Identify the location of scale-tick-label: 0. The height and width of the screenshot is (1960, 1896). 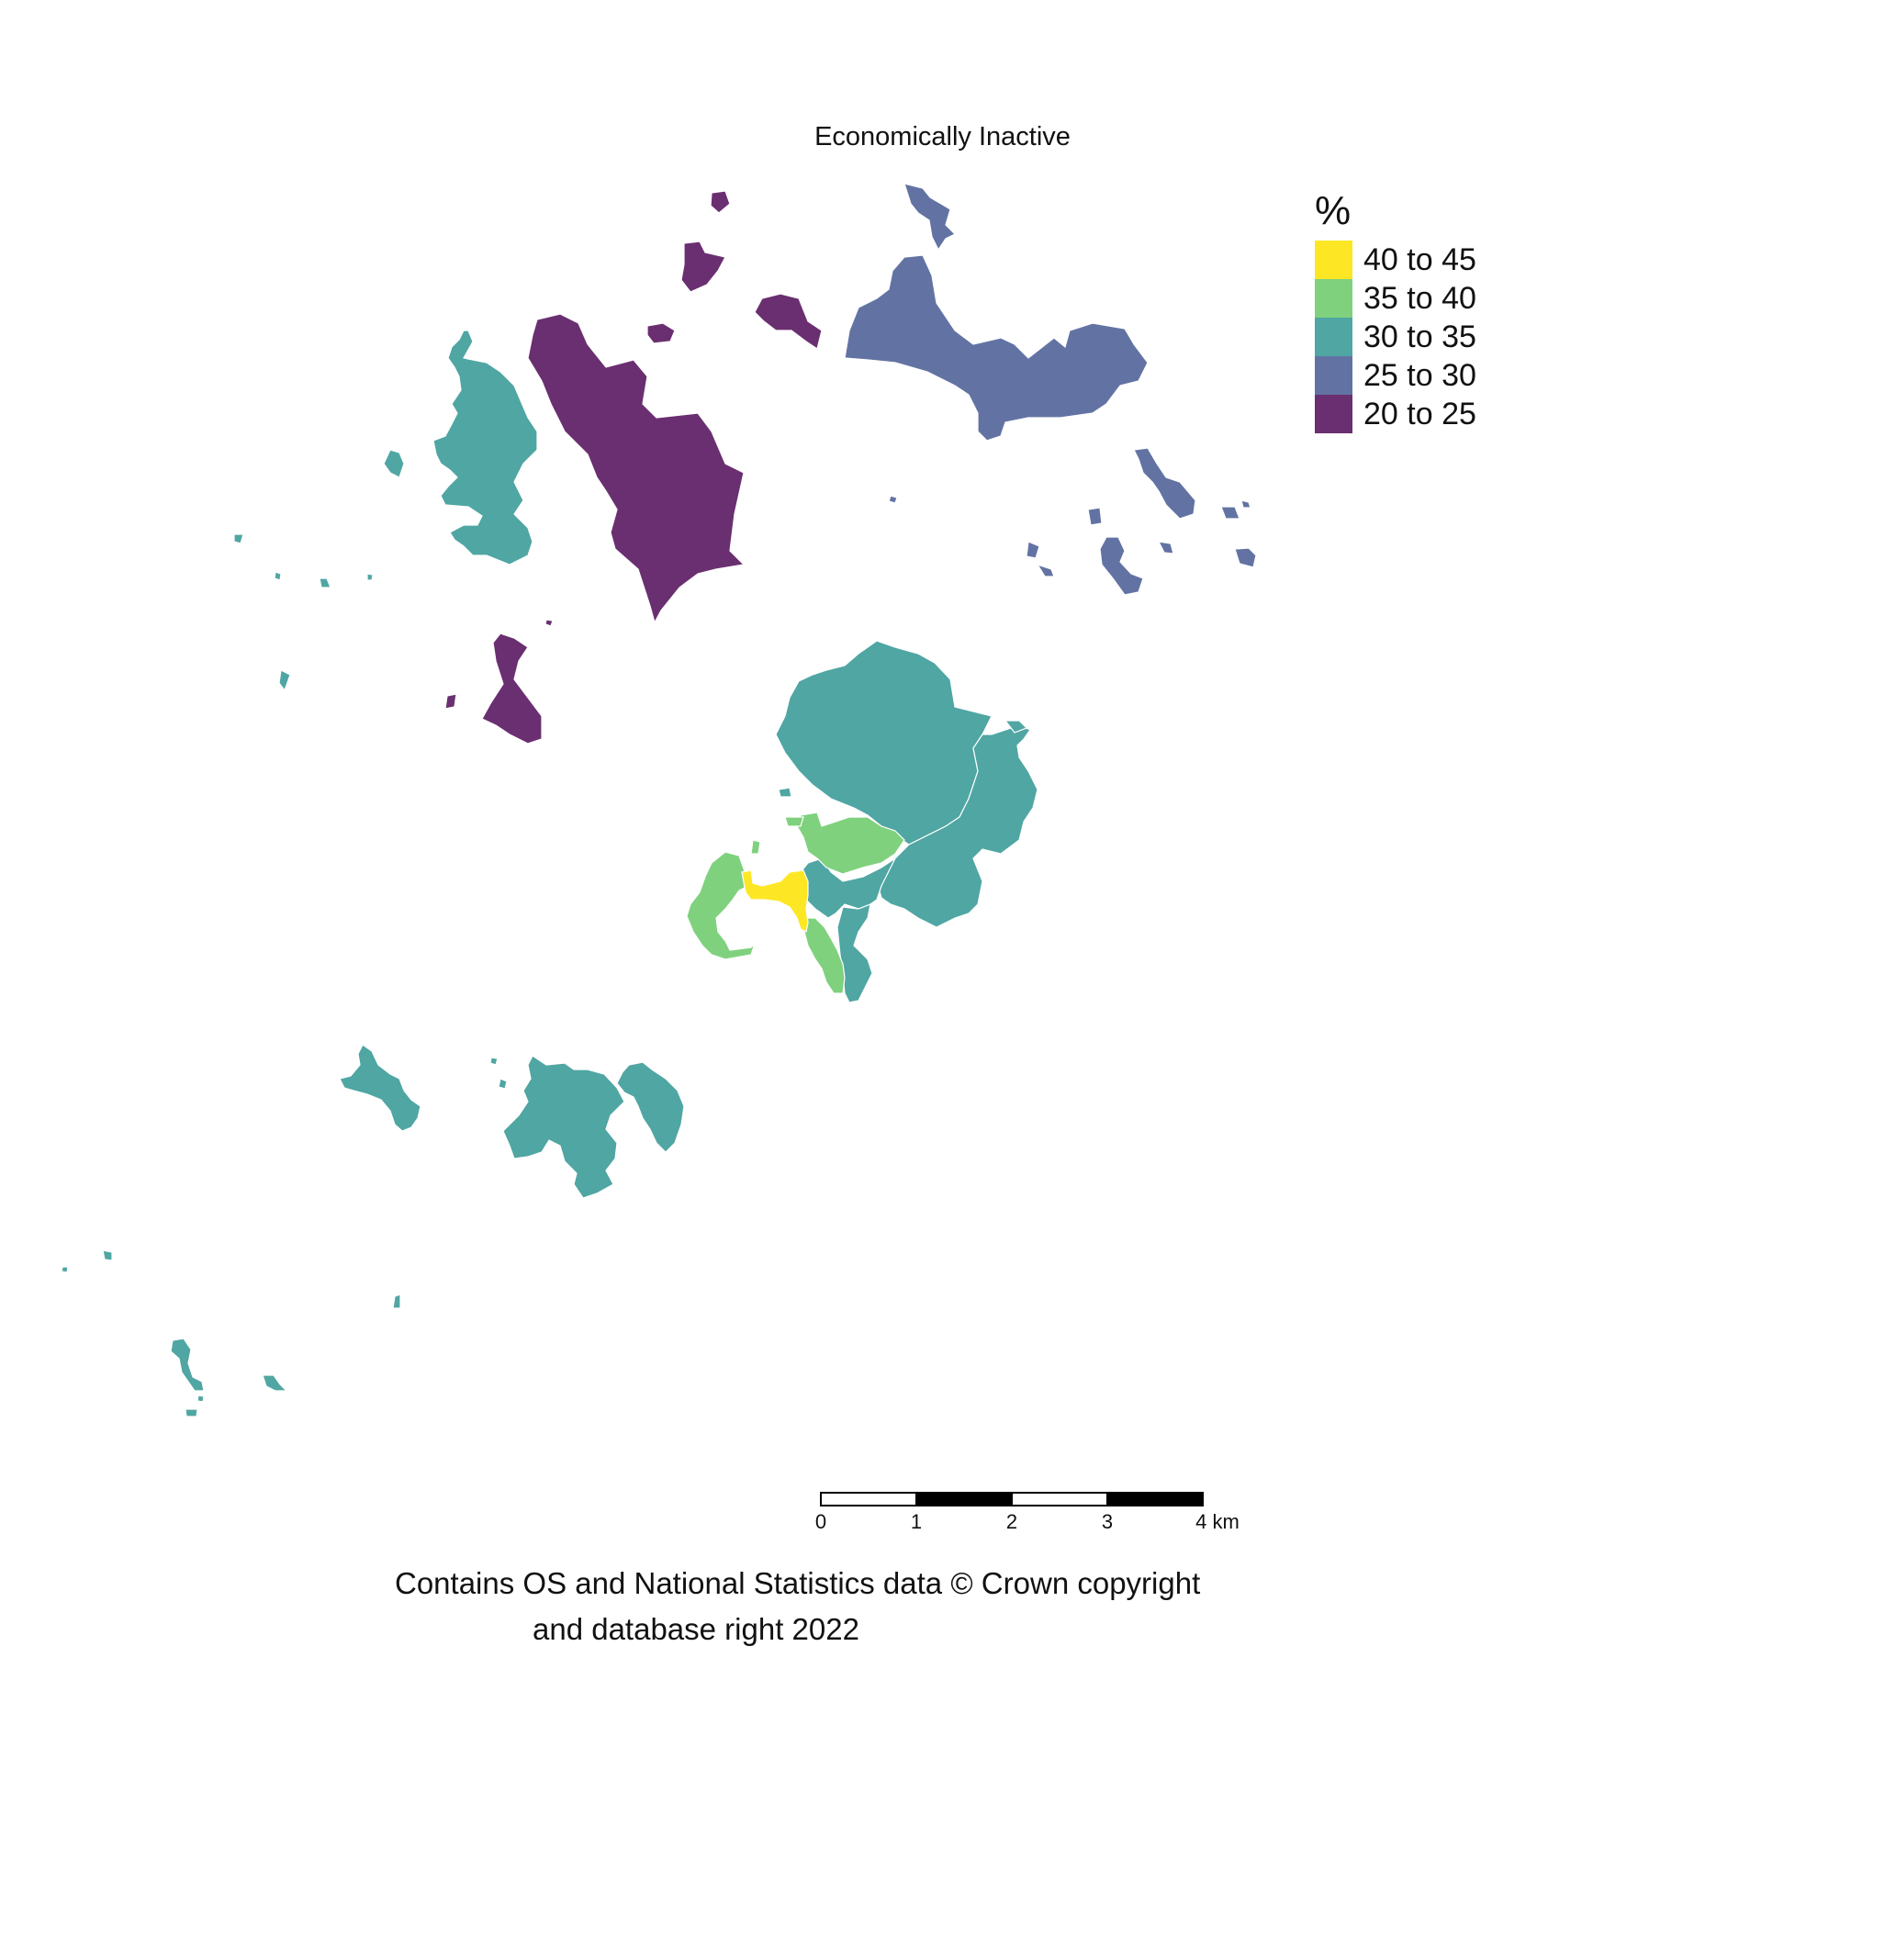
(821, 1521).